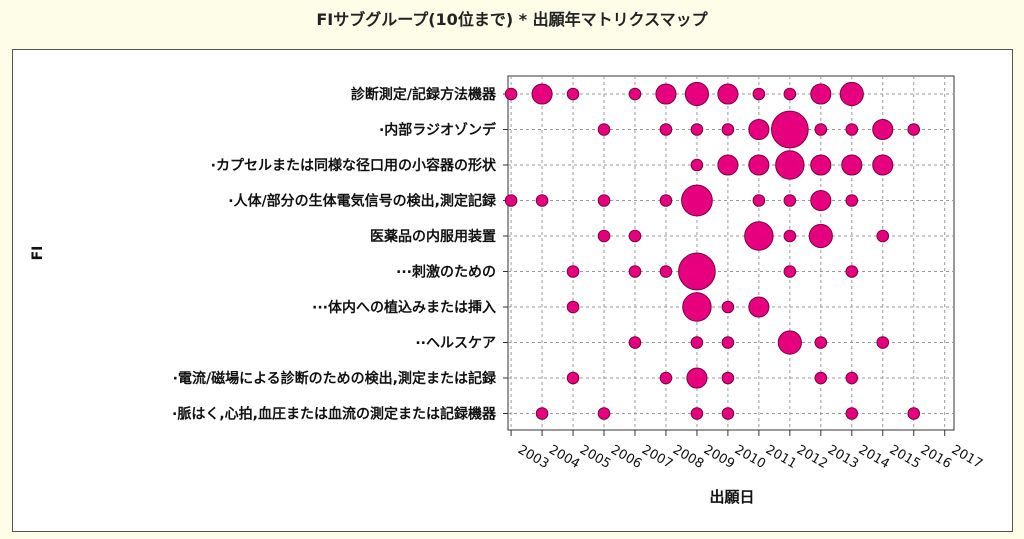  I want to click on x-tick-label: 2006, so click(626, 457).